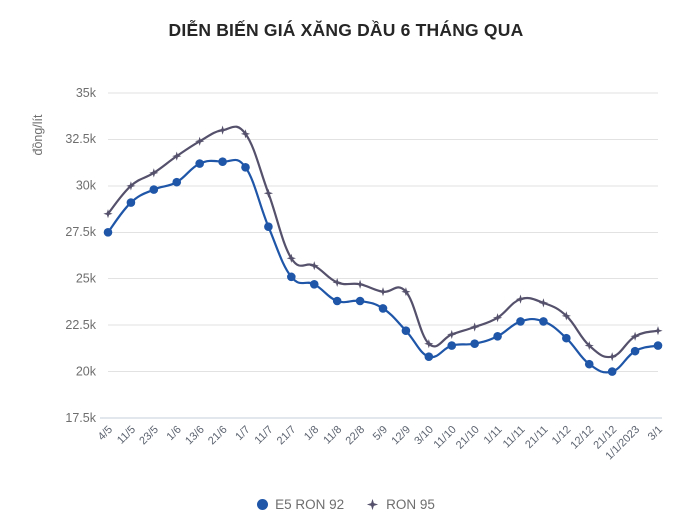 This screenshot has height=530, width=692. I want to click on x-tick-label: 23/5, so click(149, 436).